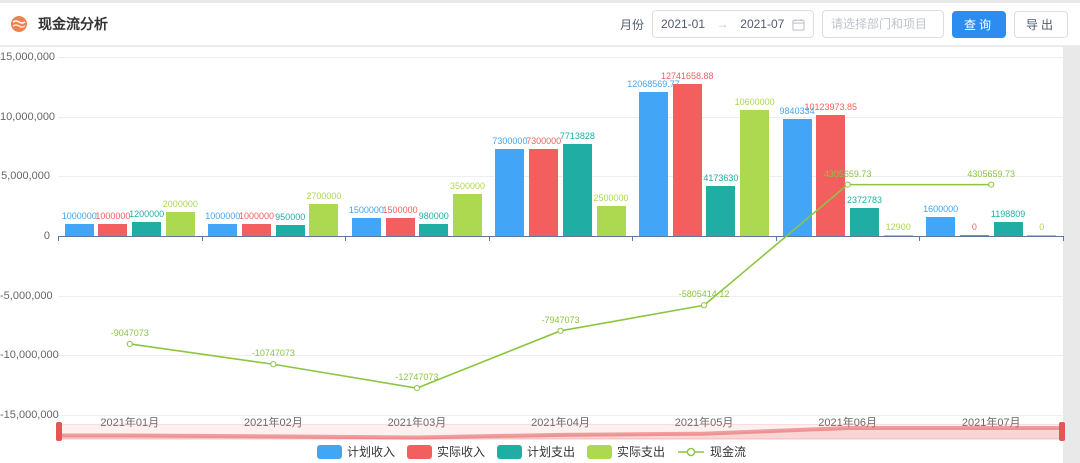 This screenshot has height=463, width=1080. What do you see at coordinates (46, 236) in the screenshot?
I see `y-axis-label: 0` at bounding box center [46, 236].